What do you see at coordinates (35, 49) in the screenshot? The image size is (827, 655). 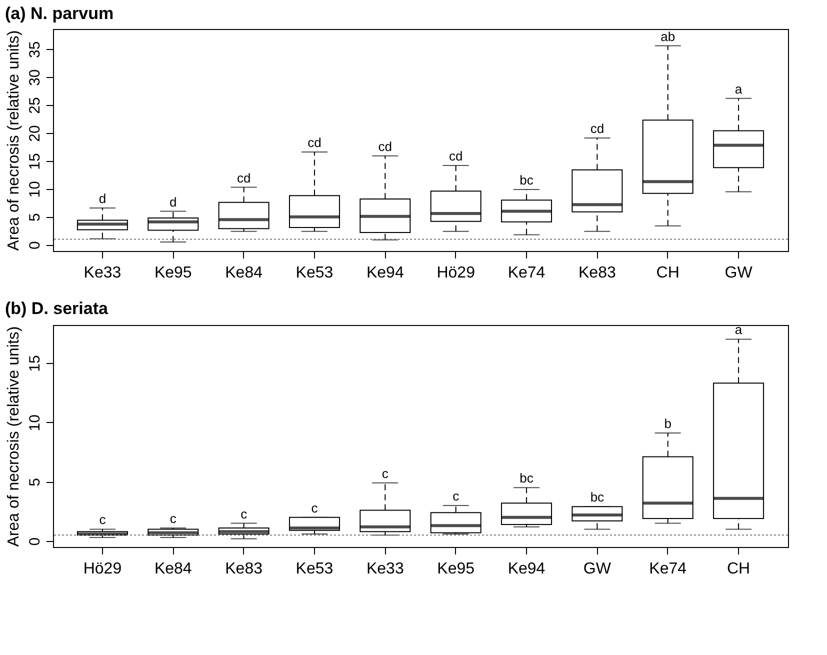 I see `y-tick-label: 35` at bounding box center [35, 49].